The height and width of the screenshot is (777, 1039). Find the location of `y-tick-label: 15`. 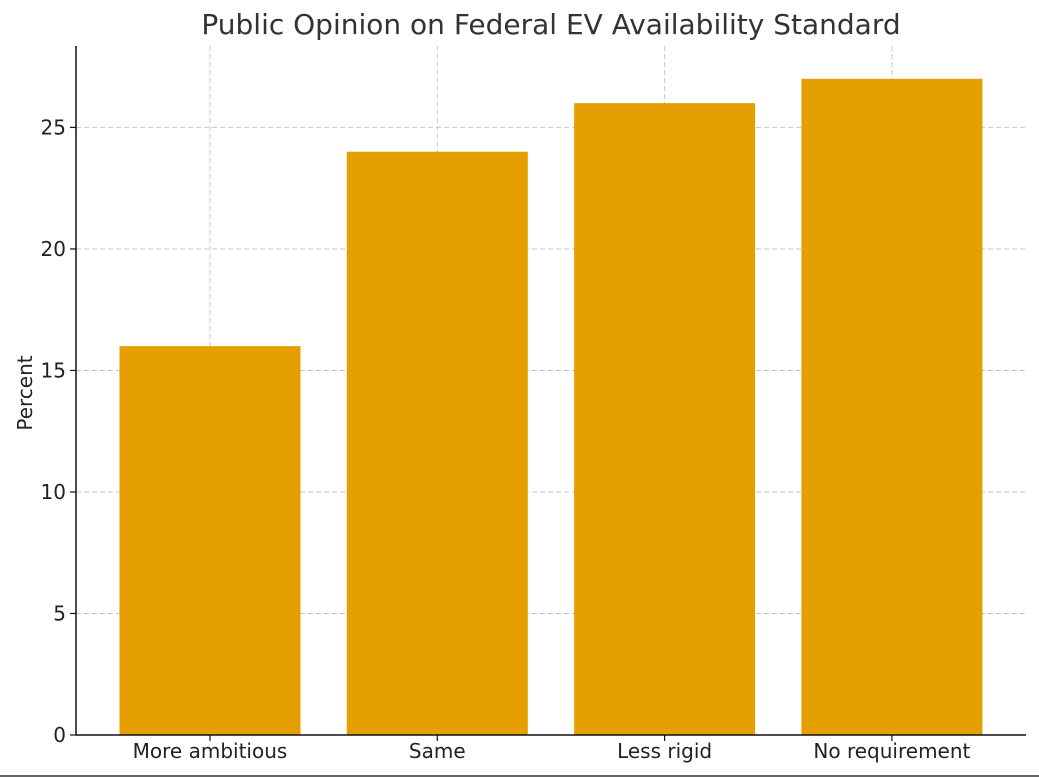

y-tick-label: 15 is located at coordinates (53, 370).